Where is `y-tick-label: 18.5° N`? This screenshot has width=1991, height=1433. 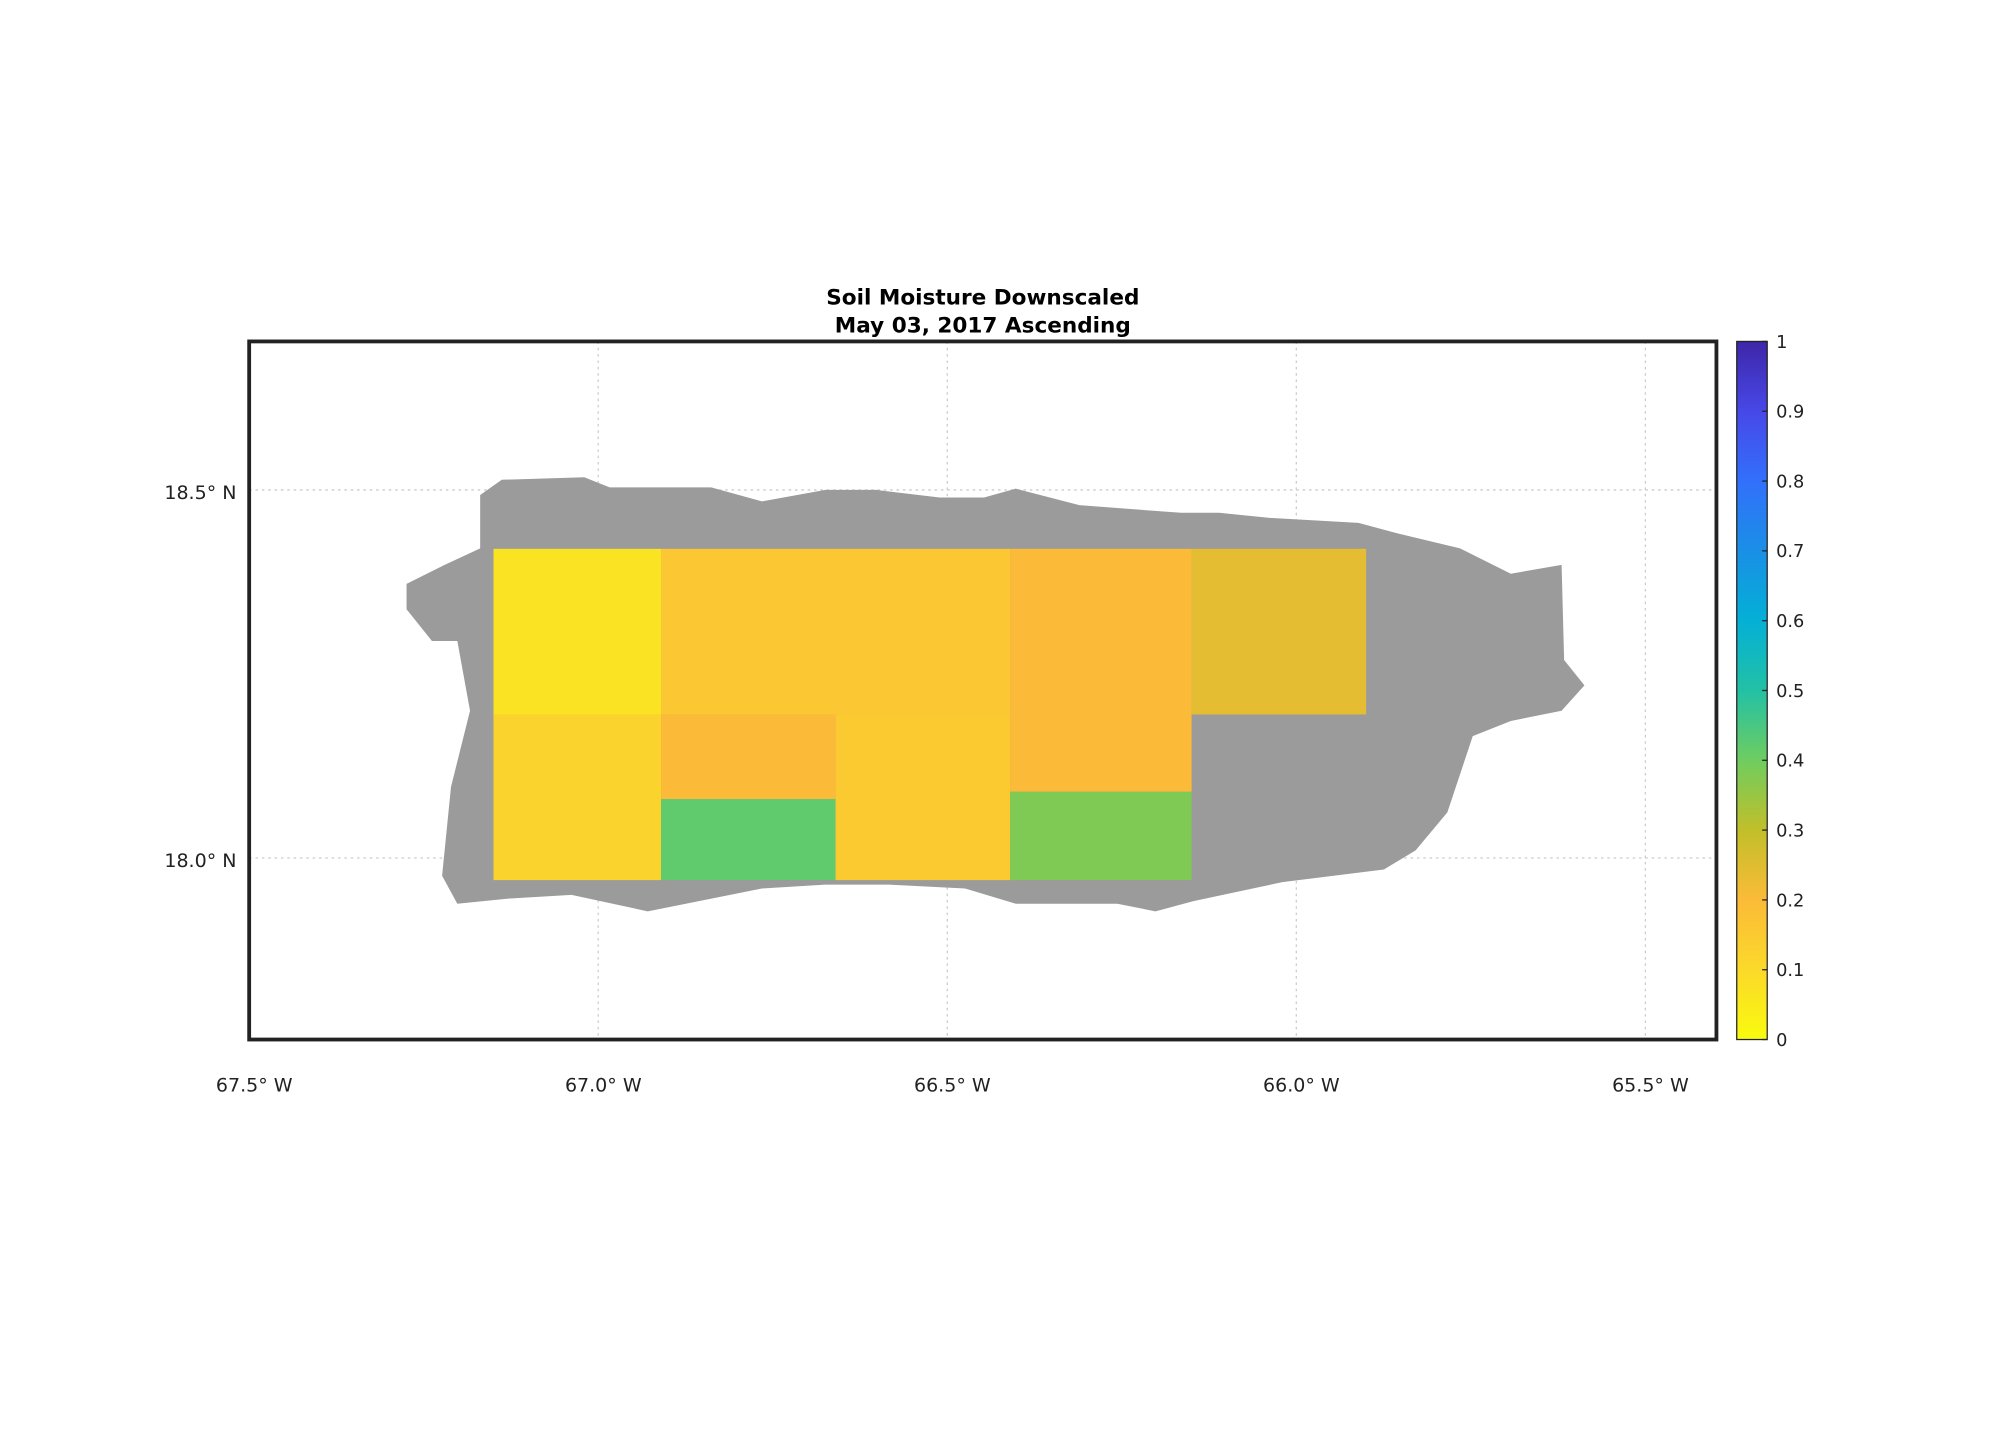 y-tick-label: 18.5° N is located at coordinates (200, 493).